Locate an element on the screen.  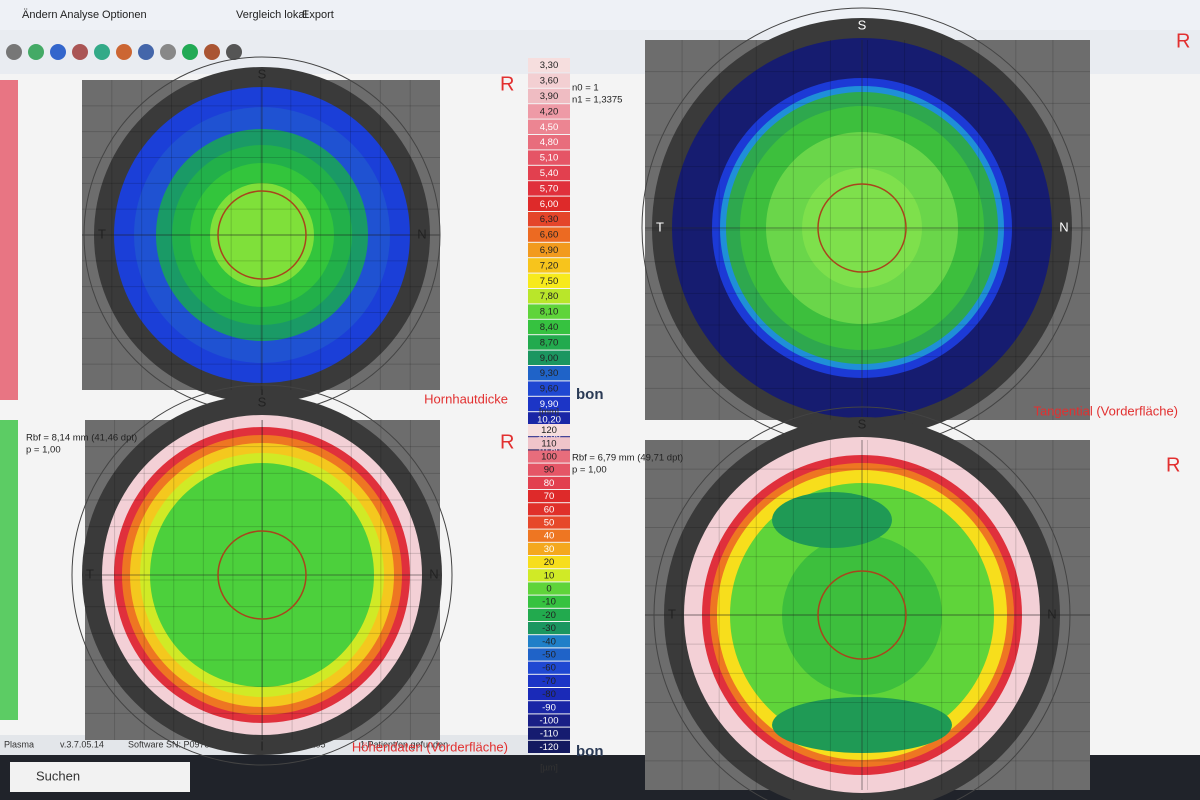
status-item: Software SN: P09788 is located at coordinates (171, 744).